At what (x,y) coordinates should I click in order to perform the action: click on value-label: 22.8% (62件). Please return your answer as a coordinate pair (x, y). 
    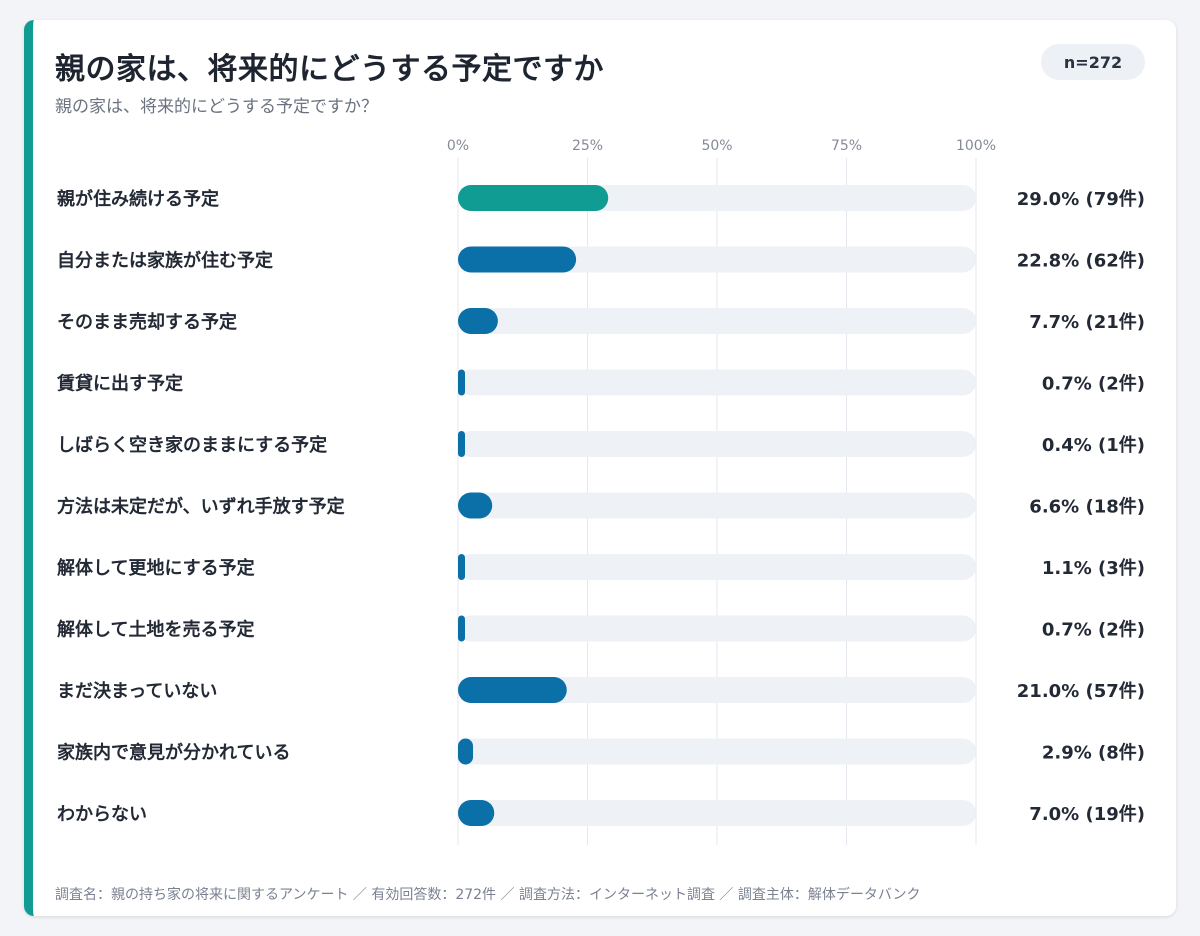
    Looking at the image, I should click on (1081, 261).